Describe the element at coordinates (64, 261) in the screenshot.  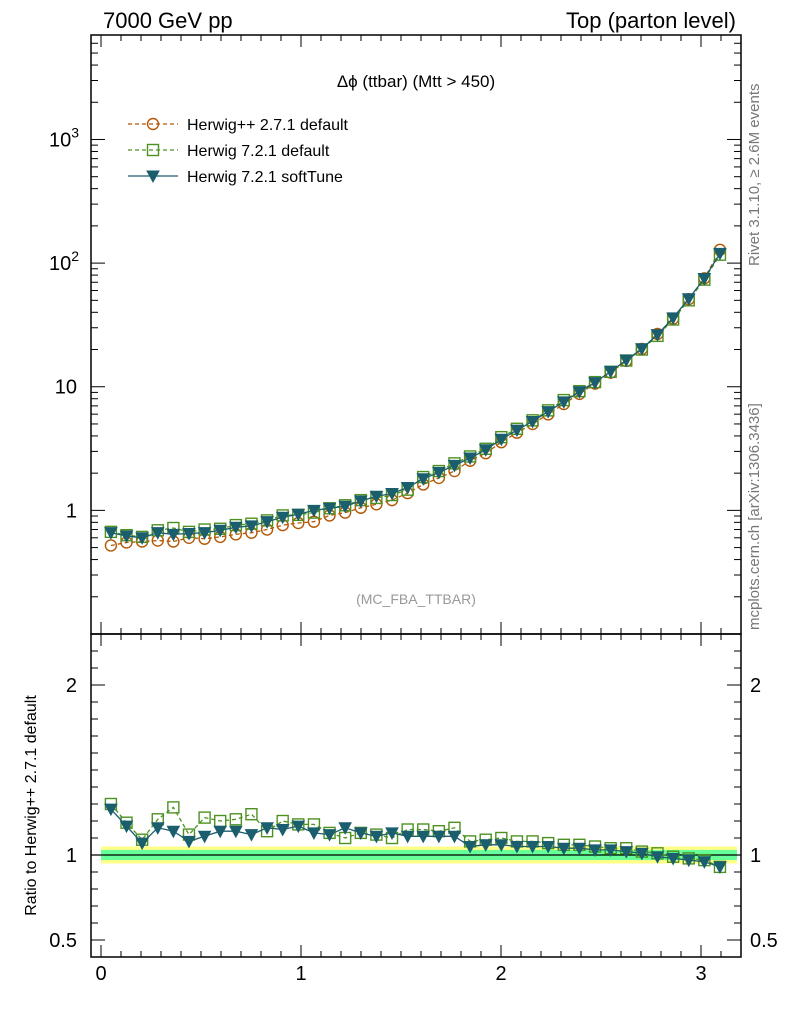
I see `y-tick-label: 10²` at that location.